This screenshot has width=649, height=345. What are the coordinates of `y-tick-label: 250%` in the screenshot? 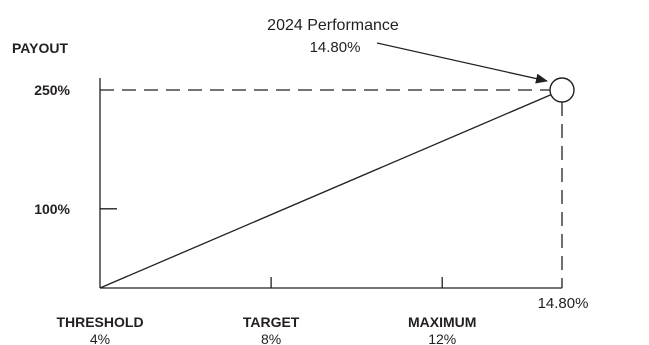 It's located at (52, 90).